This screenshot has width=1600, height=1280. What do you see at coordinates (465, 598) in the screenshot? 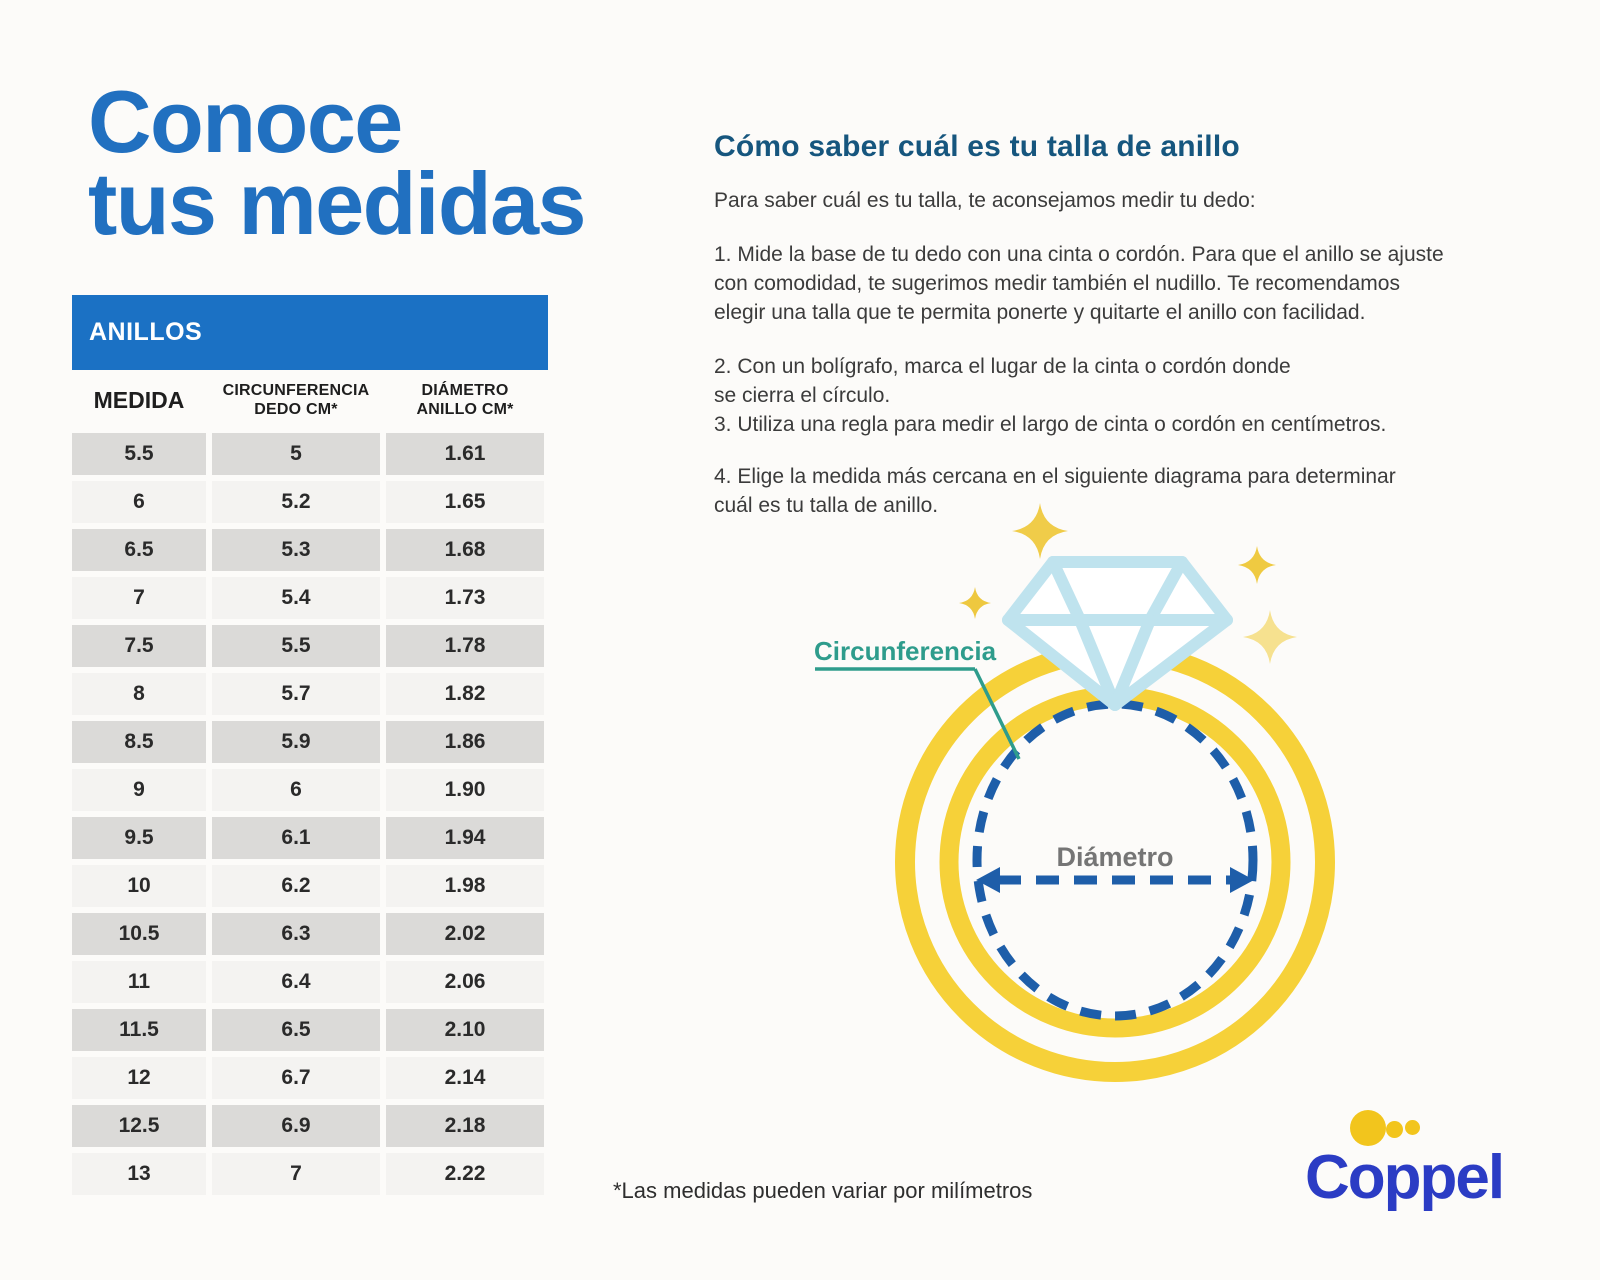
I see `table-cell: 1.73` at bounding box center [465, 598].